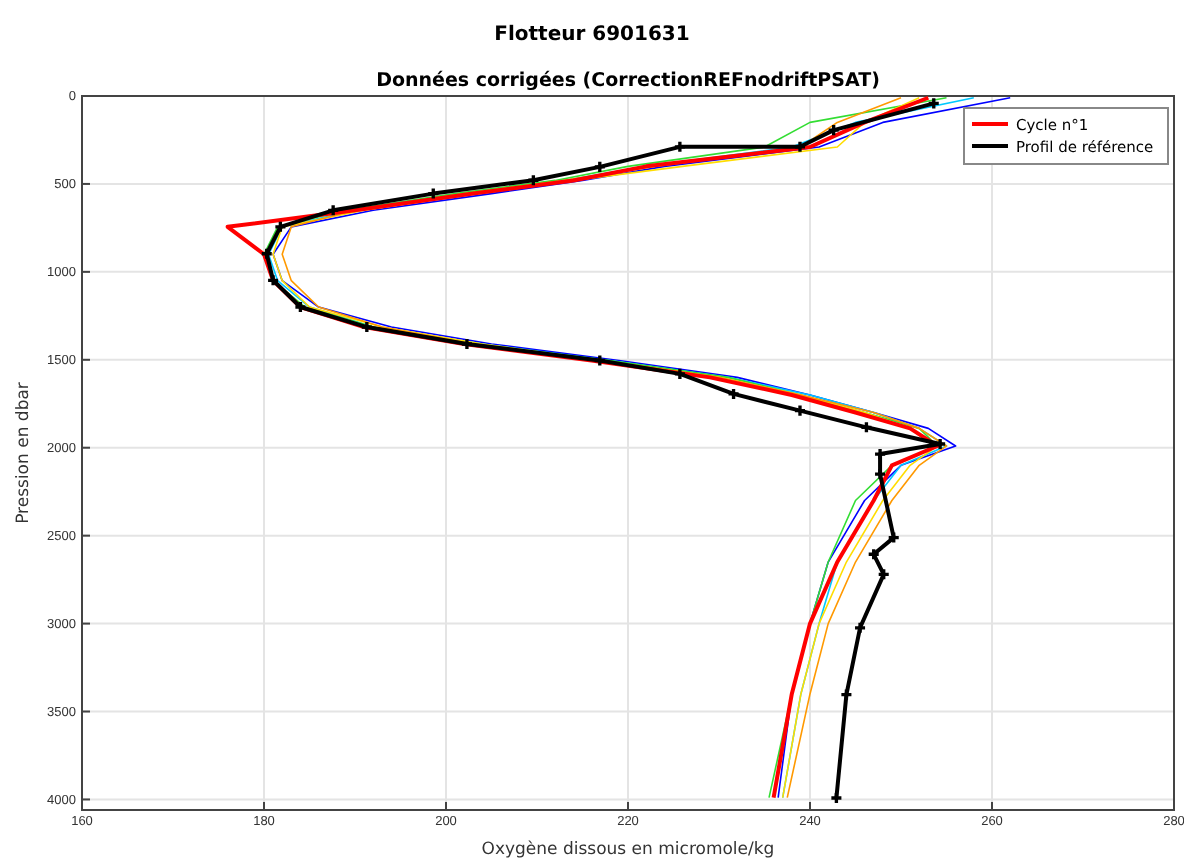 This screenshot has width=1184, height=860. Describe the element at coordinates (592, 35) in the screenshot. I see `chart-title: Flotteur 6901631` at that location.